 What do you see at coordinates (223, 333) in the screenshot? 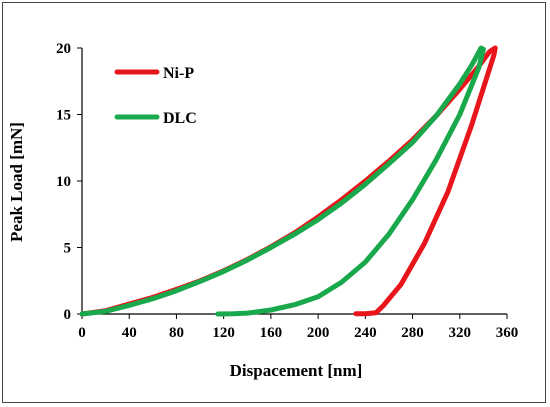
I see `x-tick-label: 120` at bounding box center [223, 333].